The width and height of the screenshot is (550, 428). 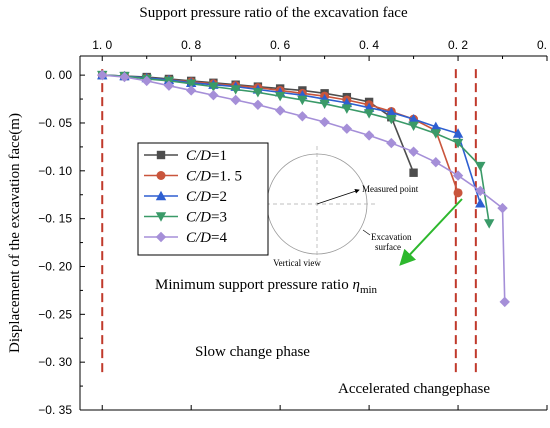 I want to click on x-tick-label: 0. 4, so click(x=369, y=45).